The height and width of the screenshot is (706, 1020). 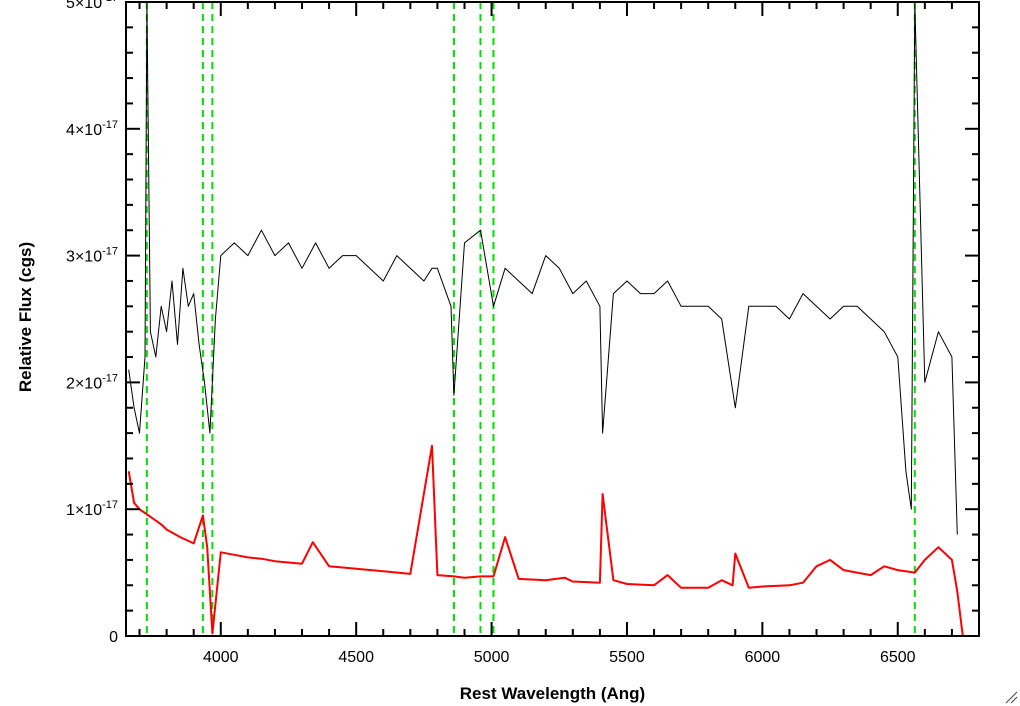 I want to click on y-tick-label: 1×10⁻¹⁷, so click(x=92, y=509).